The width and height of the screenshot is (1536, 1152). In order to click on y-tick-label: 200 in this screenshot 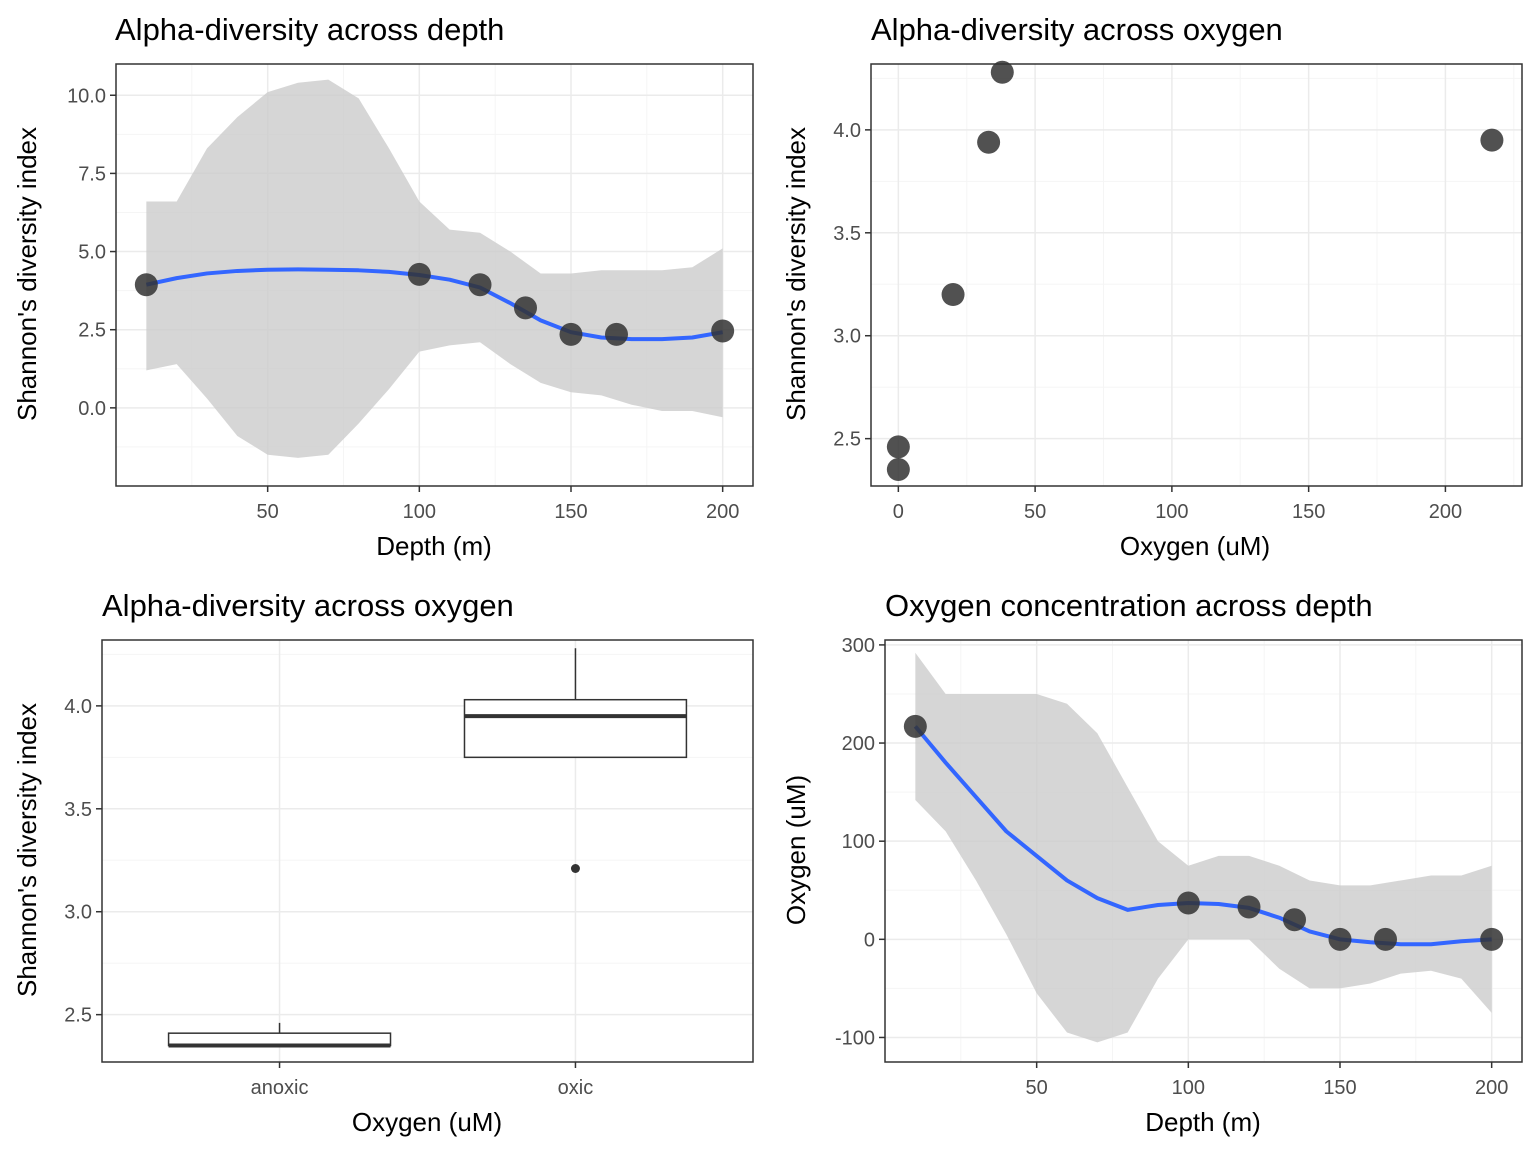, I will do `click(858, 744)`.